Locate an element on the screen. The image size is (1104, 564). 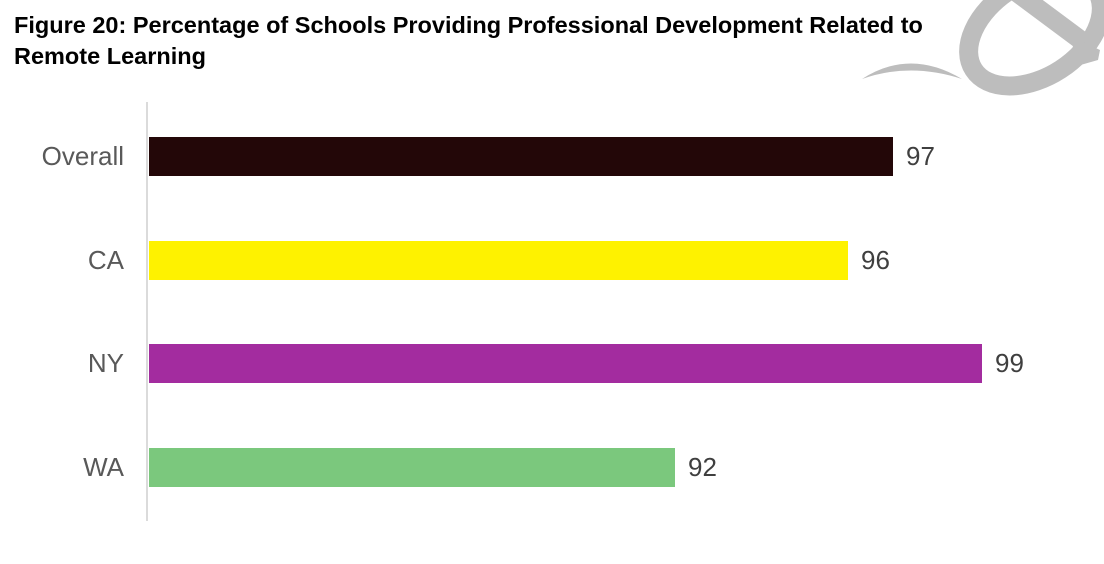
bar-ny is located at coordinates (565, 363).